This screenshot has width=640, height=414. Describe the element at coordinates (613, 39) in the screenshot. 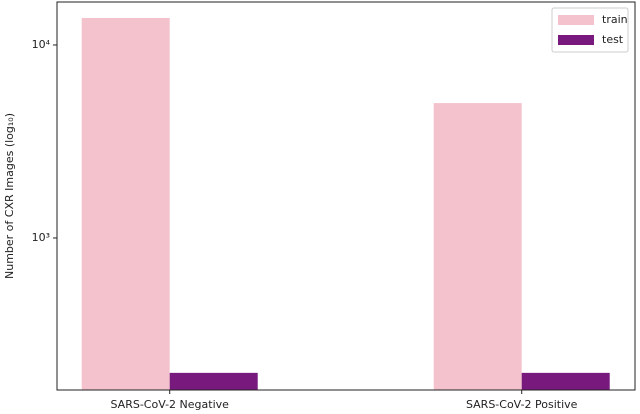

I see `legend-label: test` at that location.